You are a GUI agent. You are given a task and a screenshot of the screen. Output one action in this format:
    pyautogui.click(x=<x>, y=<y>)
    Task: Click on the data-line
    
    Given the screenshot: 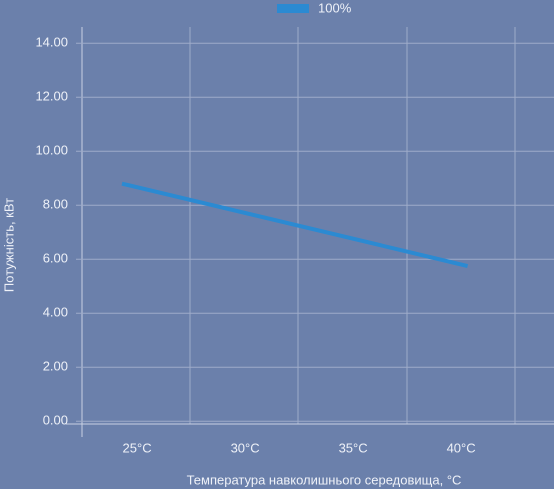 What is the action you would take?
    pyautogui.click(x=295, y=224)
    